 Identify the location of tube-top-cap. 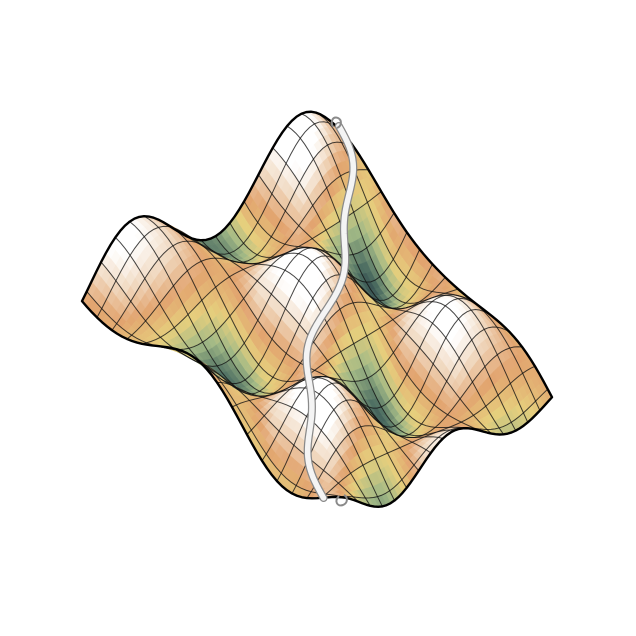
(336, 122).